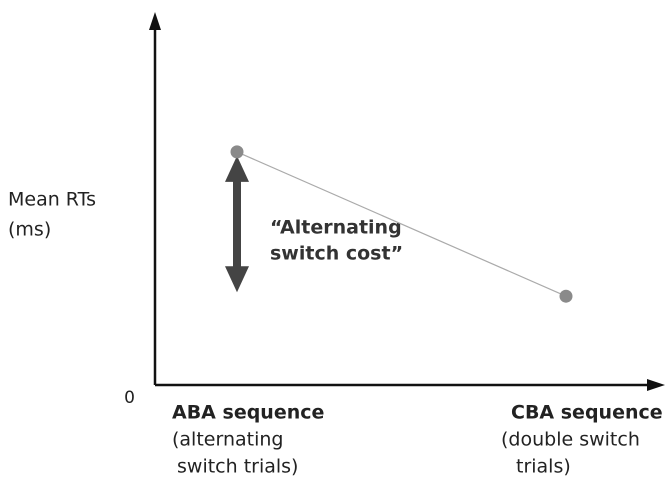 This screenshot has width=665, height=479. What do you see at coordinates (248, 413) in the screenshot?
I see `x-tick-label: ABA sequence` at bounding box center [248, 413].